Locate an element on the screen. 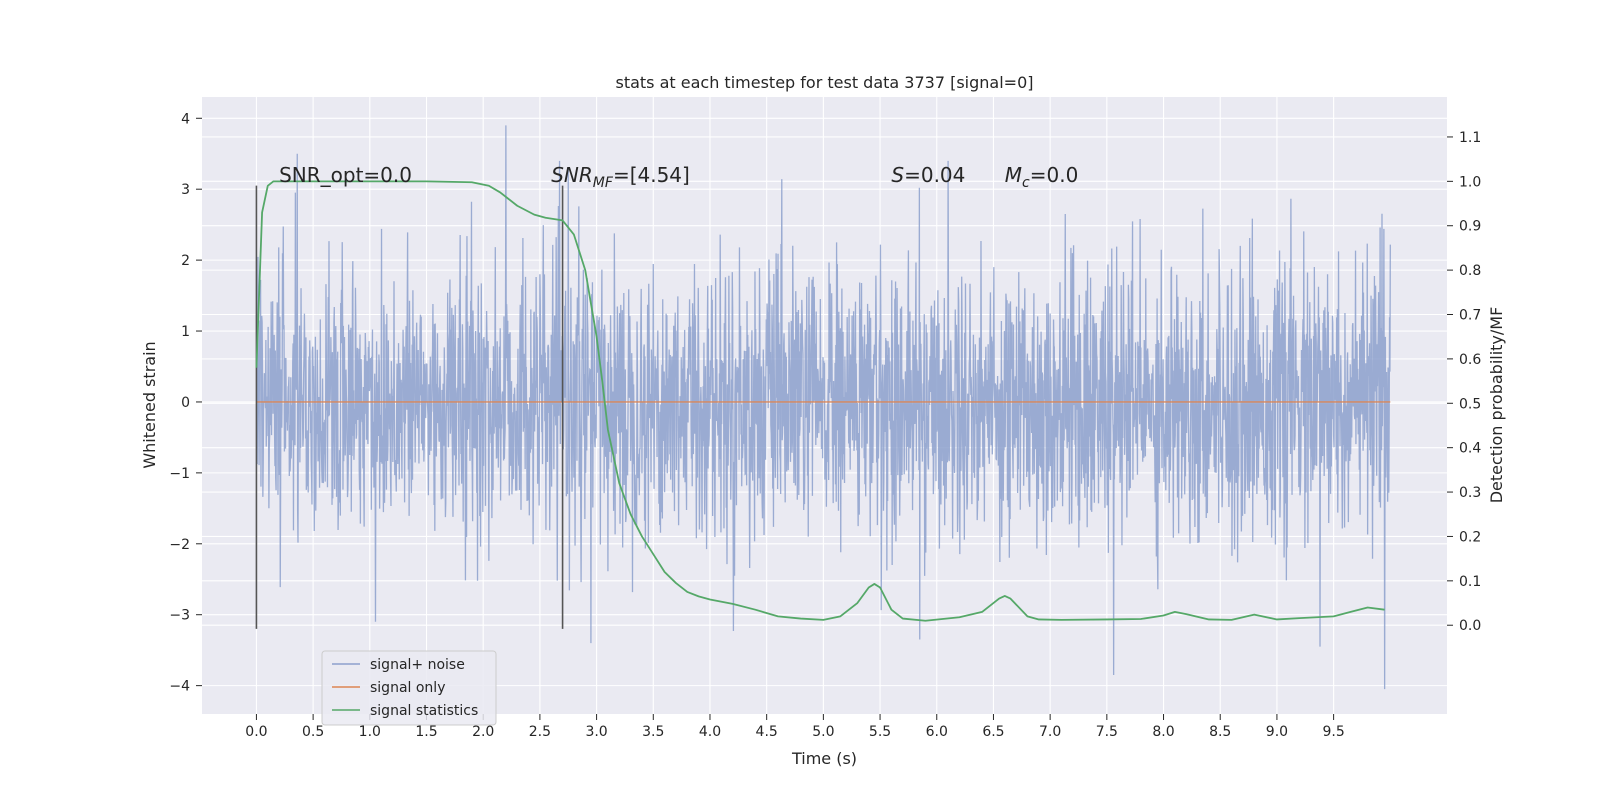 This screenshot has height=800, width=1600. right-y-axis-ticks: 1.1 1.0 0.9 0.8 0.7 0.6 0.5 0.4 0.3 0.2 0.1 0.0 is located at coordinates (1464, 382).